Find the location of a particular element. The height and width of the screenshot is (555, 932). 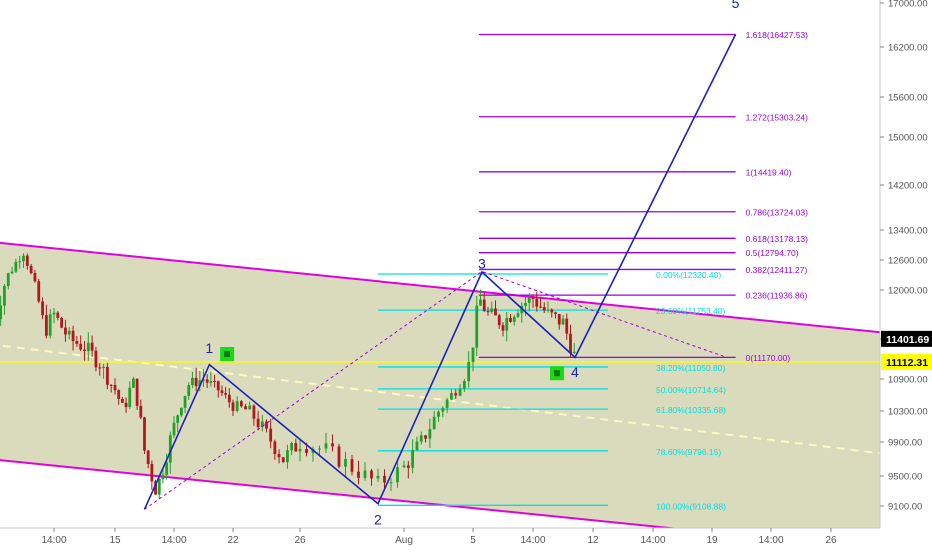

fib-extension-label: 0.786(13724.03) is located at coordinates (777, 212).